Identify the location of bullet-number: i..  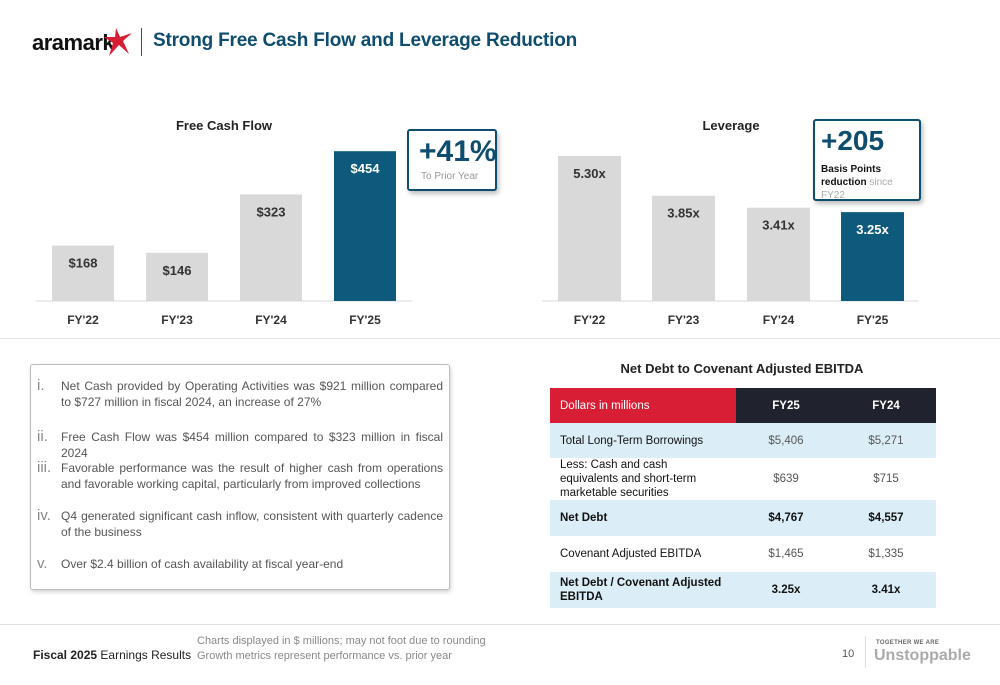
(41, 385).